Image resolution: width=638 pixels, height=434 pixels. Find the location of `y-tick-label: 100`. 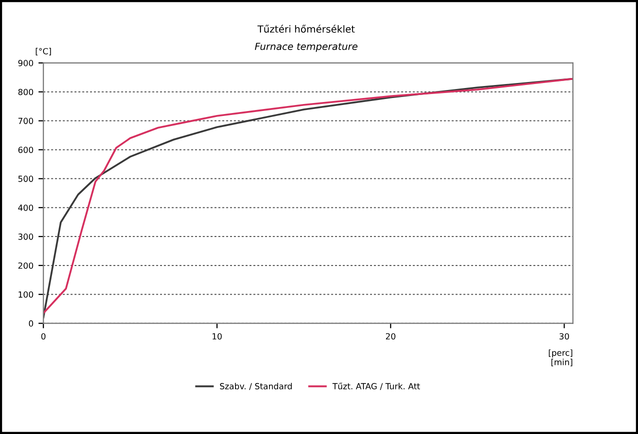

y-tick-label: 100 is located at coordinates (26, 294).